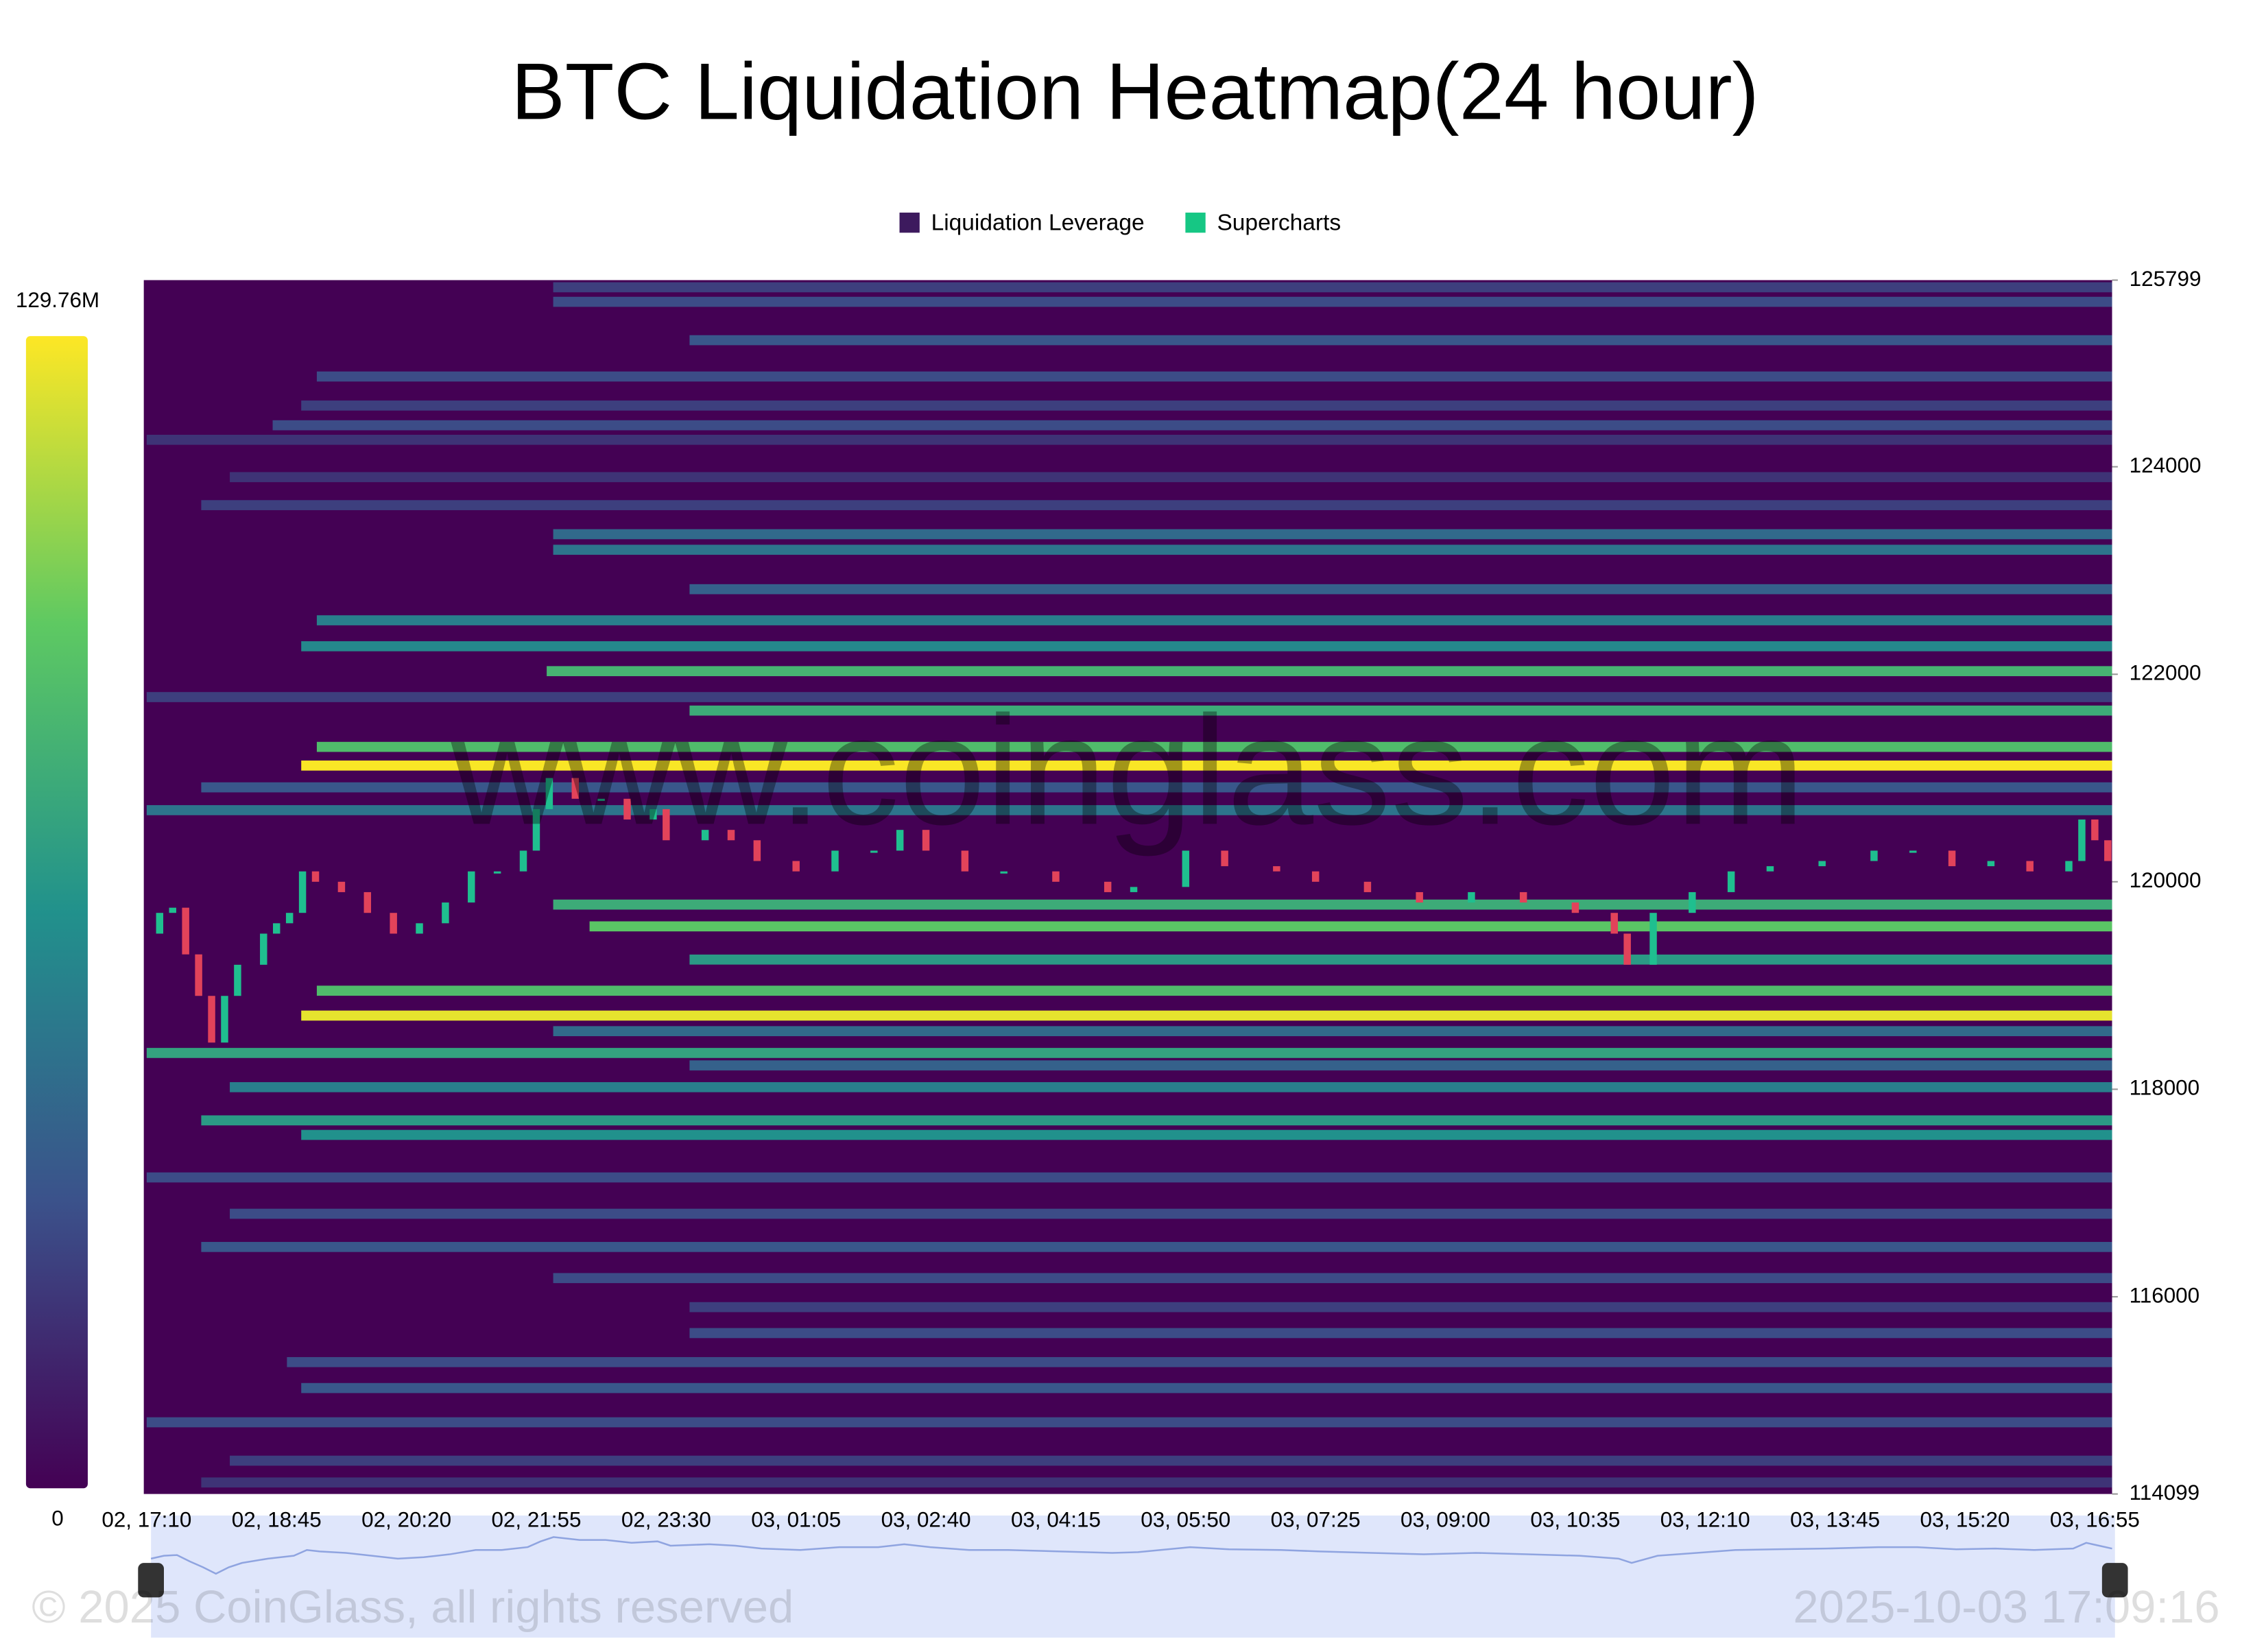  Describe the element at coordinates (56, 912) in the screenshot. I see `colorbar` at that location.